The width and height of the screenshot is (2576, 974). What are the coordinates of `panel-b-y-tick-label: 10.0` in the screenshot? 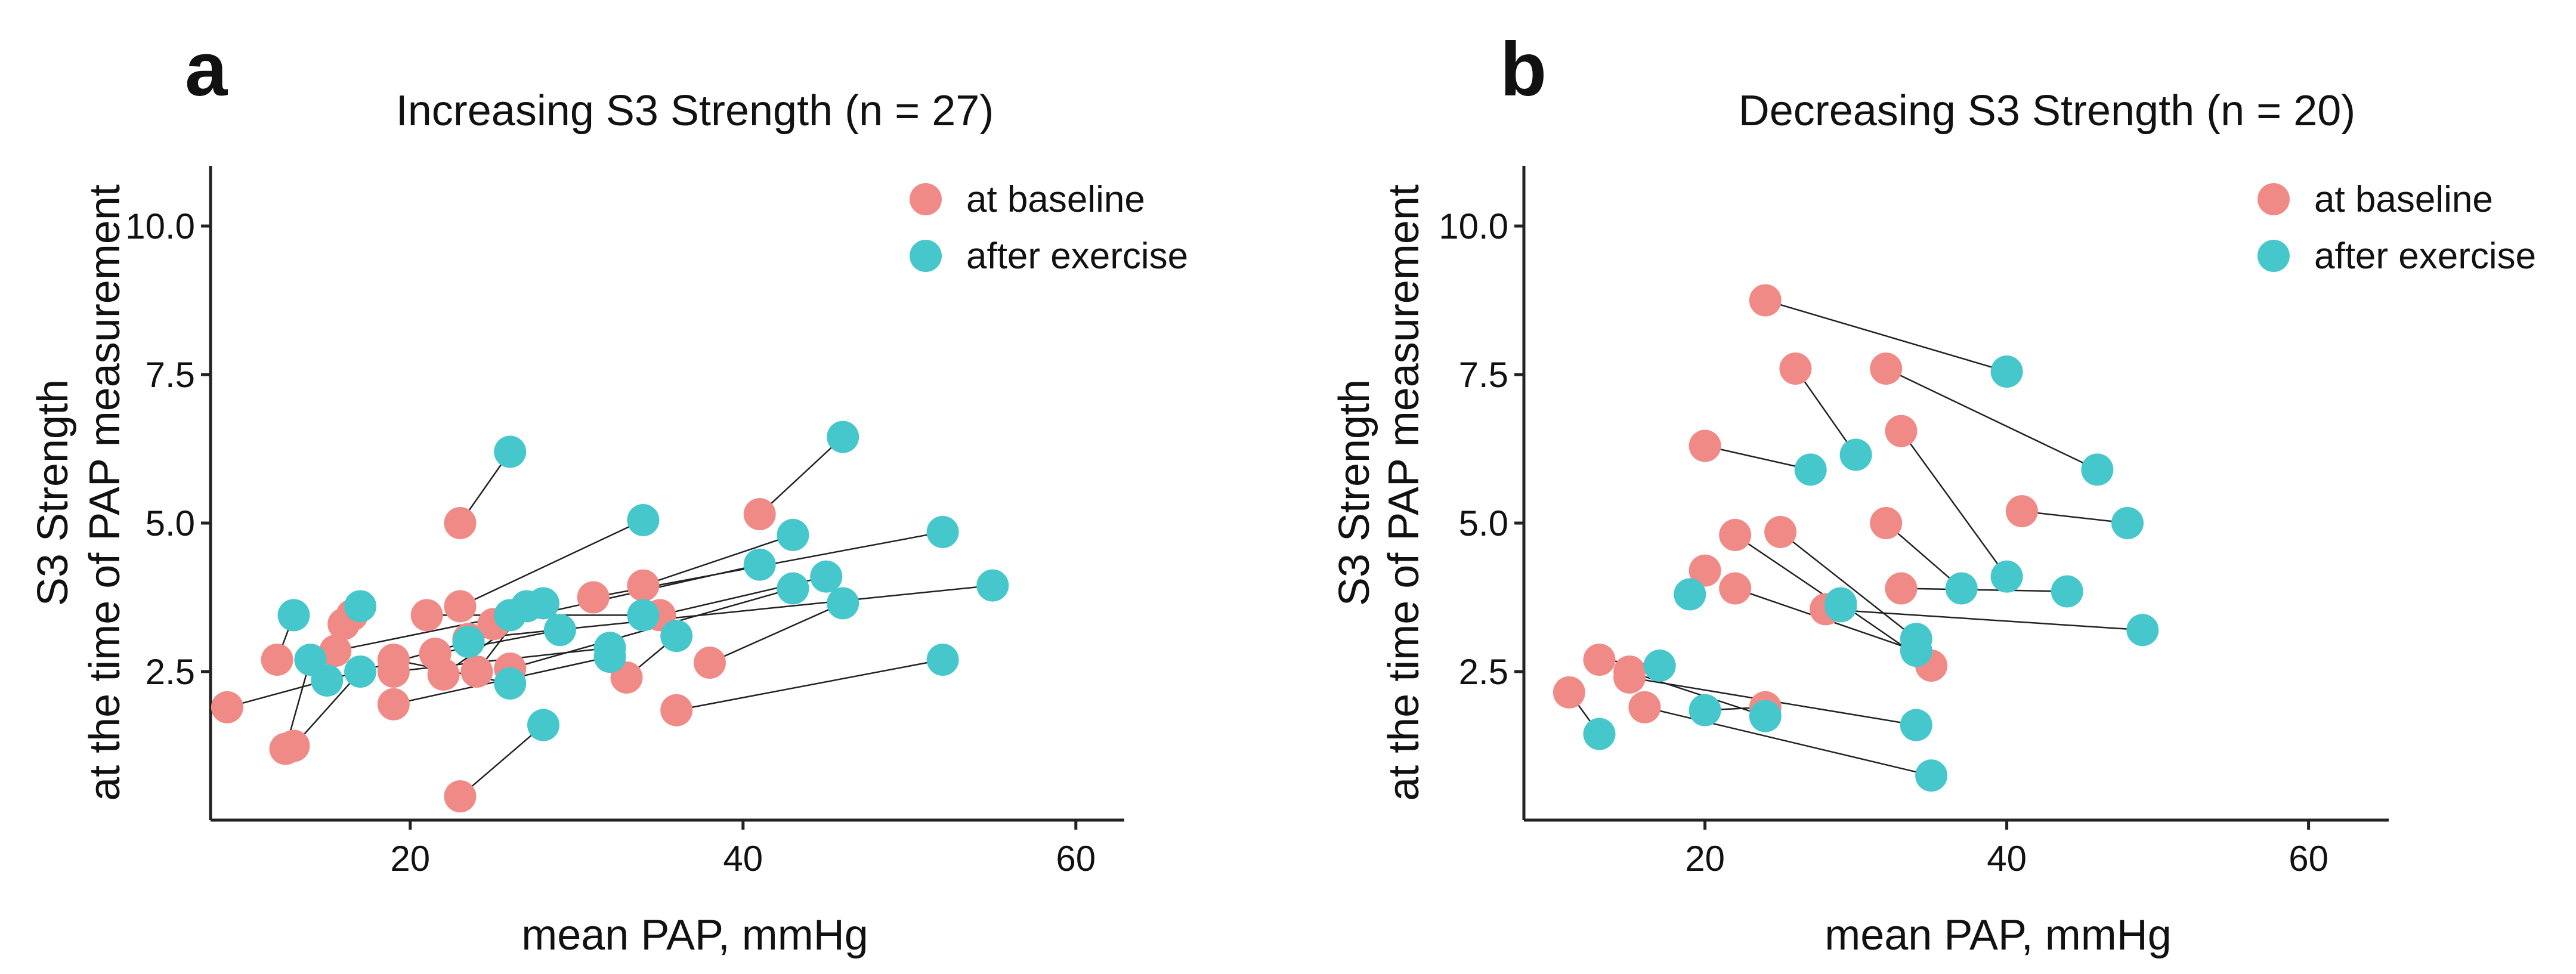 It's located at (1473, 226).